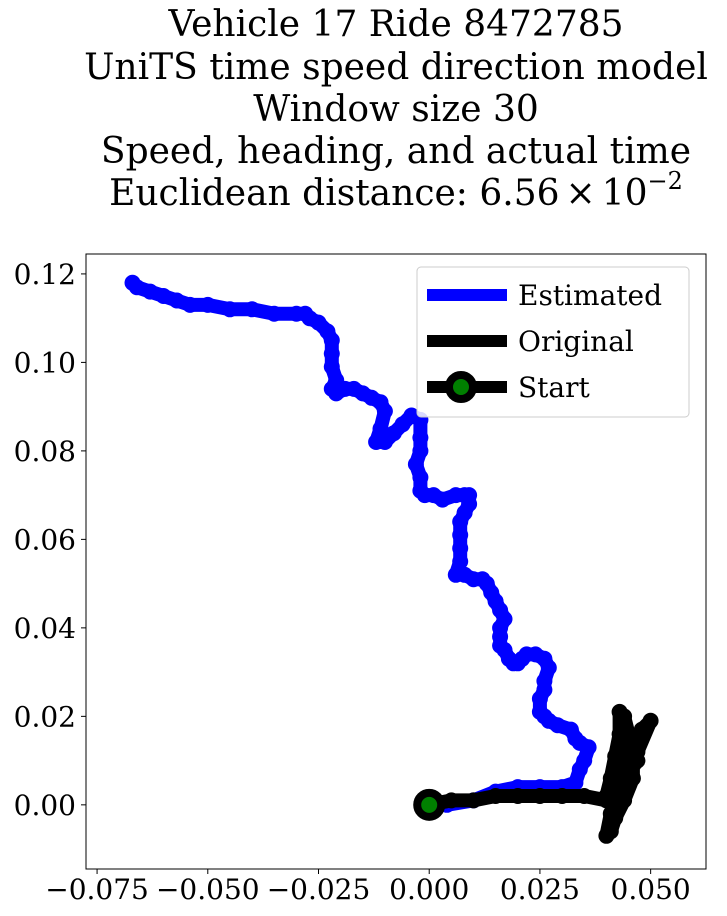  I want to click on y-tick-label: 0.12, so click(45, 274).